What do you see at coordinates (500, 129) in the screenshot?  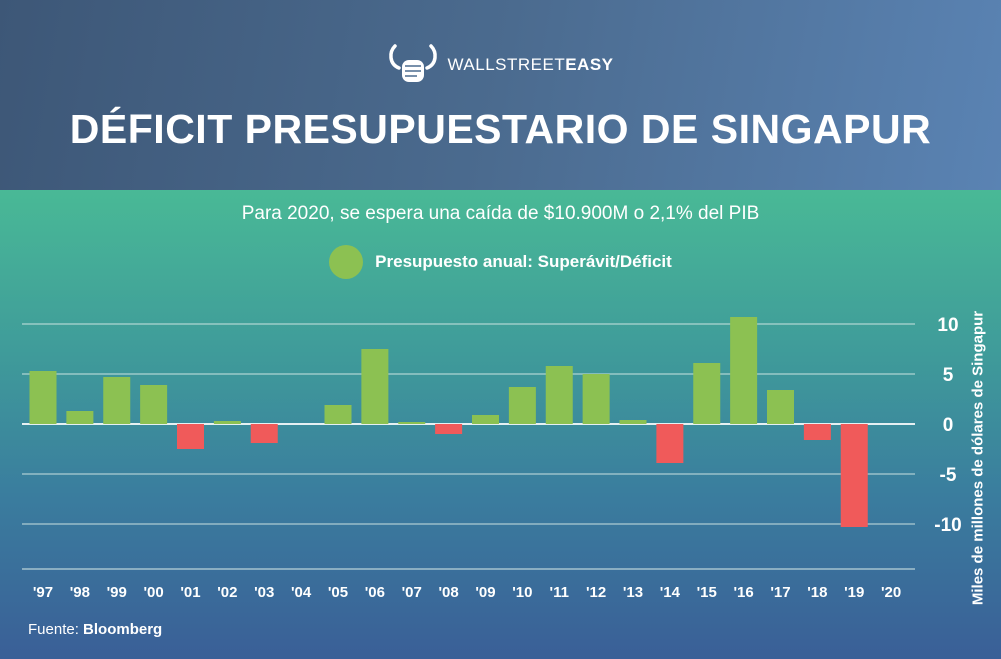 I see `page-title: DÉFICIT PRESUPUESTARIO DE SINGAPUR` at bounding box center [500, 129].